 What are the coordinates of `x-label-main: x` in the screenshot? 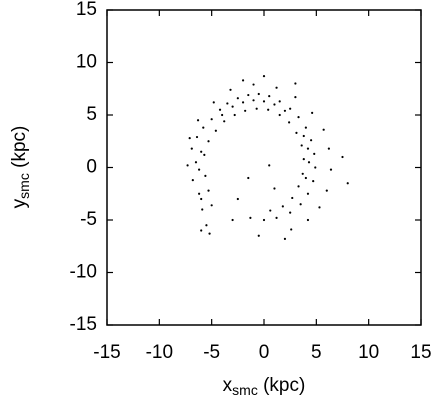 It's located at (228, 385).